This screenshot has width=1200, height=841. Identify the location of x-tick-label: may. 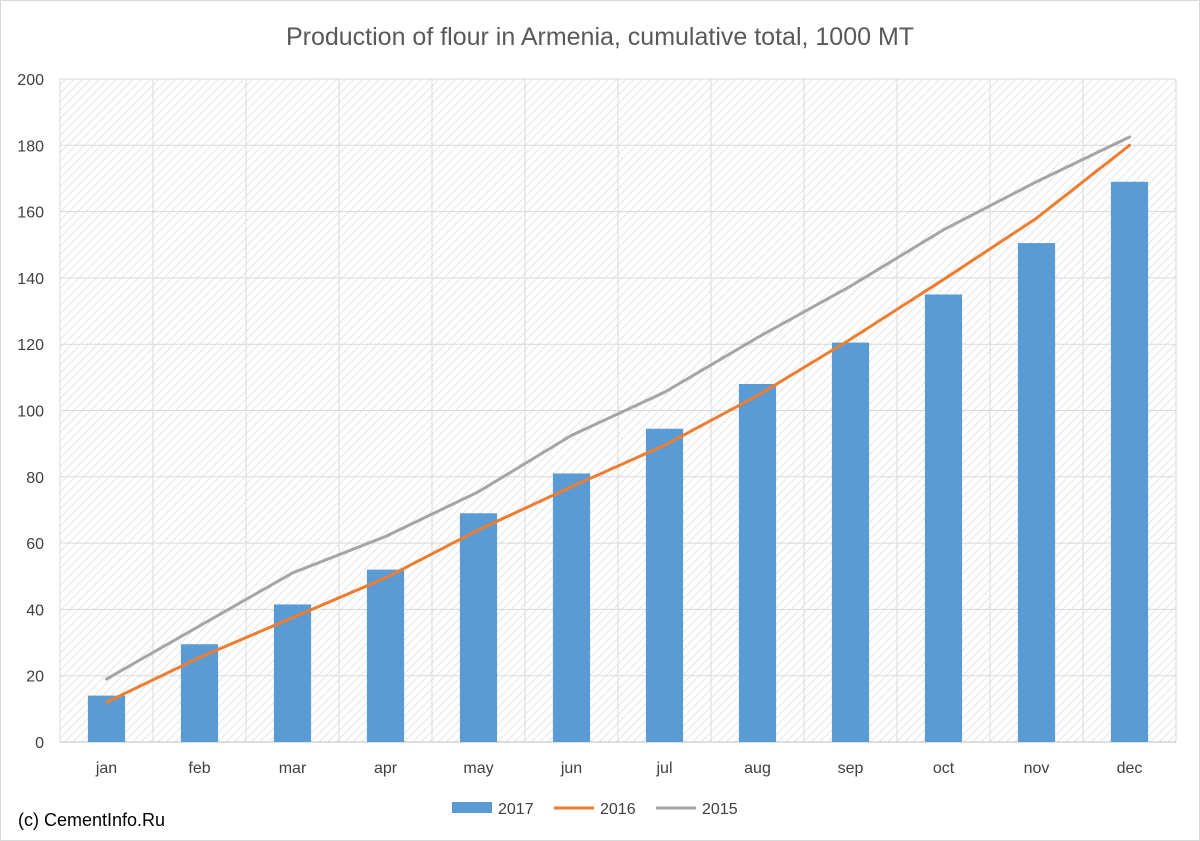
(478, 768).